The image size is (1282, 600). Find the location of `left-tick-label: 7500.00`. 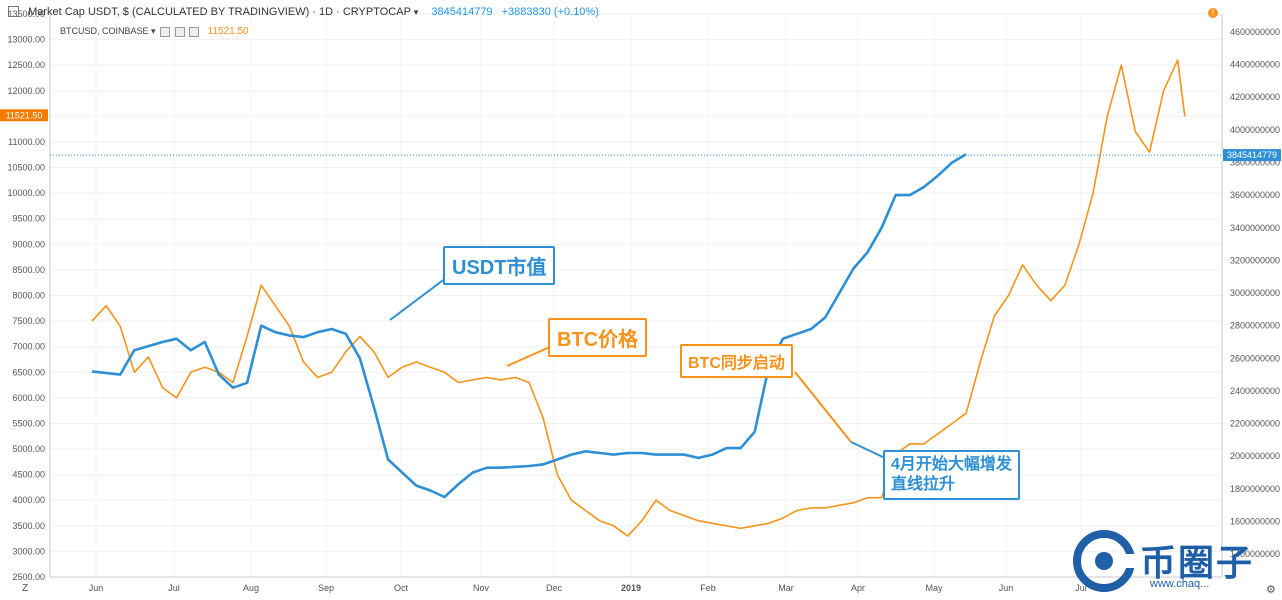

left-tick-label: 7500.00 is located at coordinates (28, 321).